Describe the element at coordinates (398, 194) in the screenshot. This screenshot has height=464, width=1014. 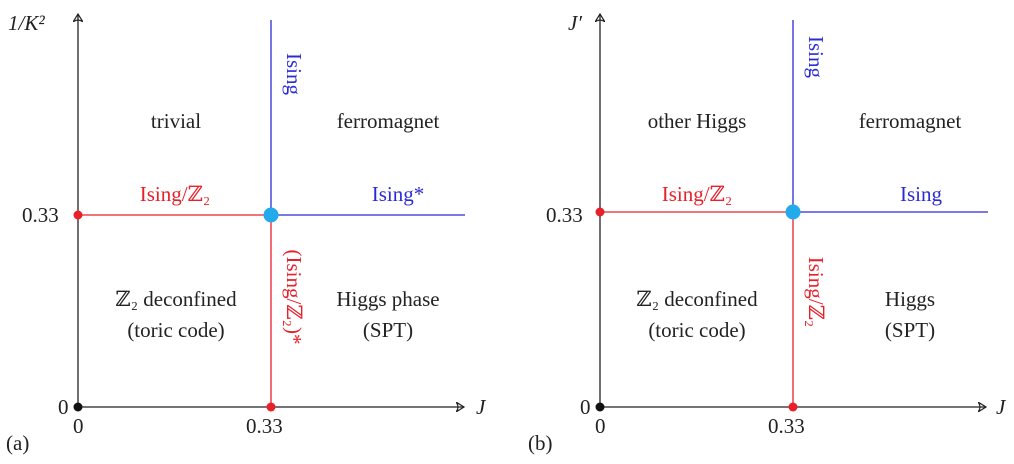
I see `transition-right-horizontal: Ising*` at that location.